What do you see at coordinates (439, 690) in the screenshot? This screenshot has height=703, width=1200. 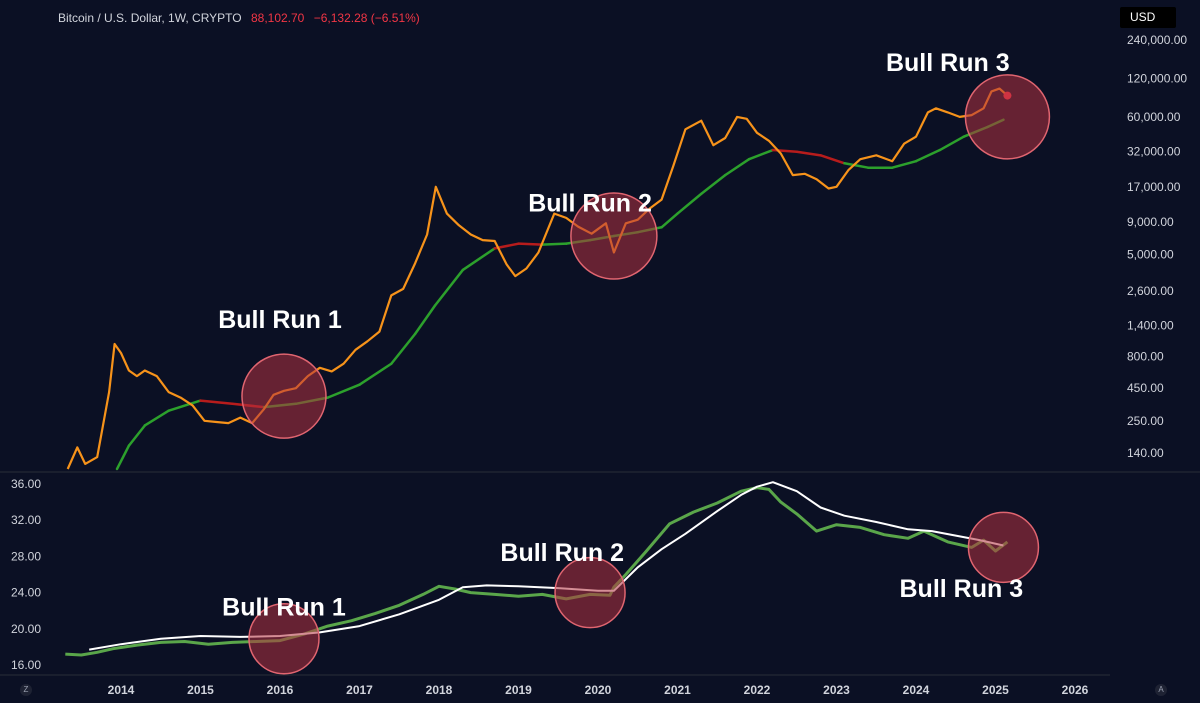 I see `x-tick-label: 2018` at bounding box center [439, 690].